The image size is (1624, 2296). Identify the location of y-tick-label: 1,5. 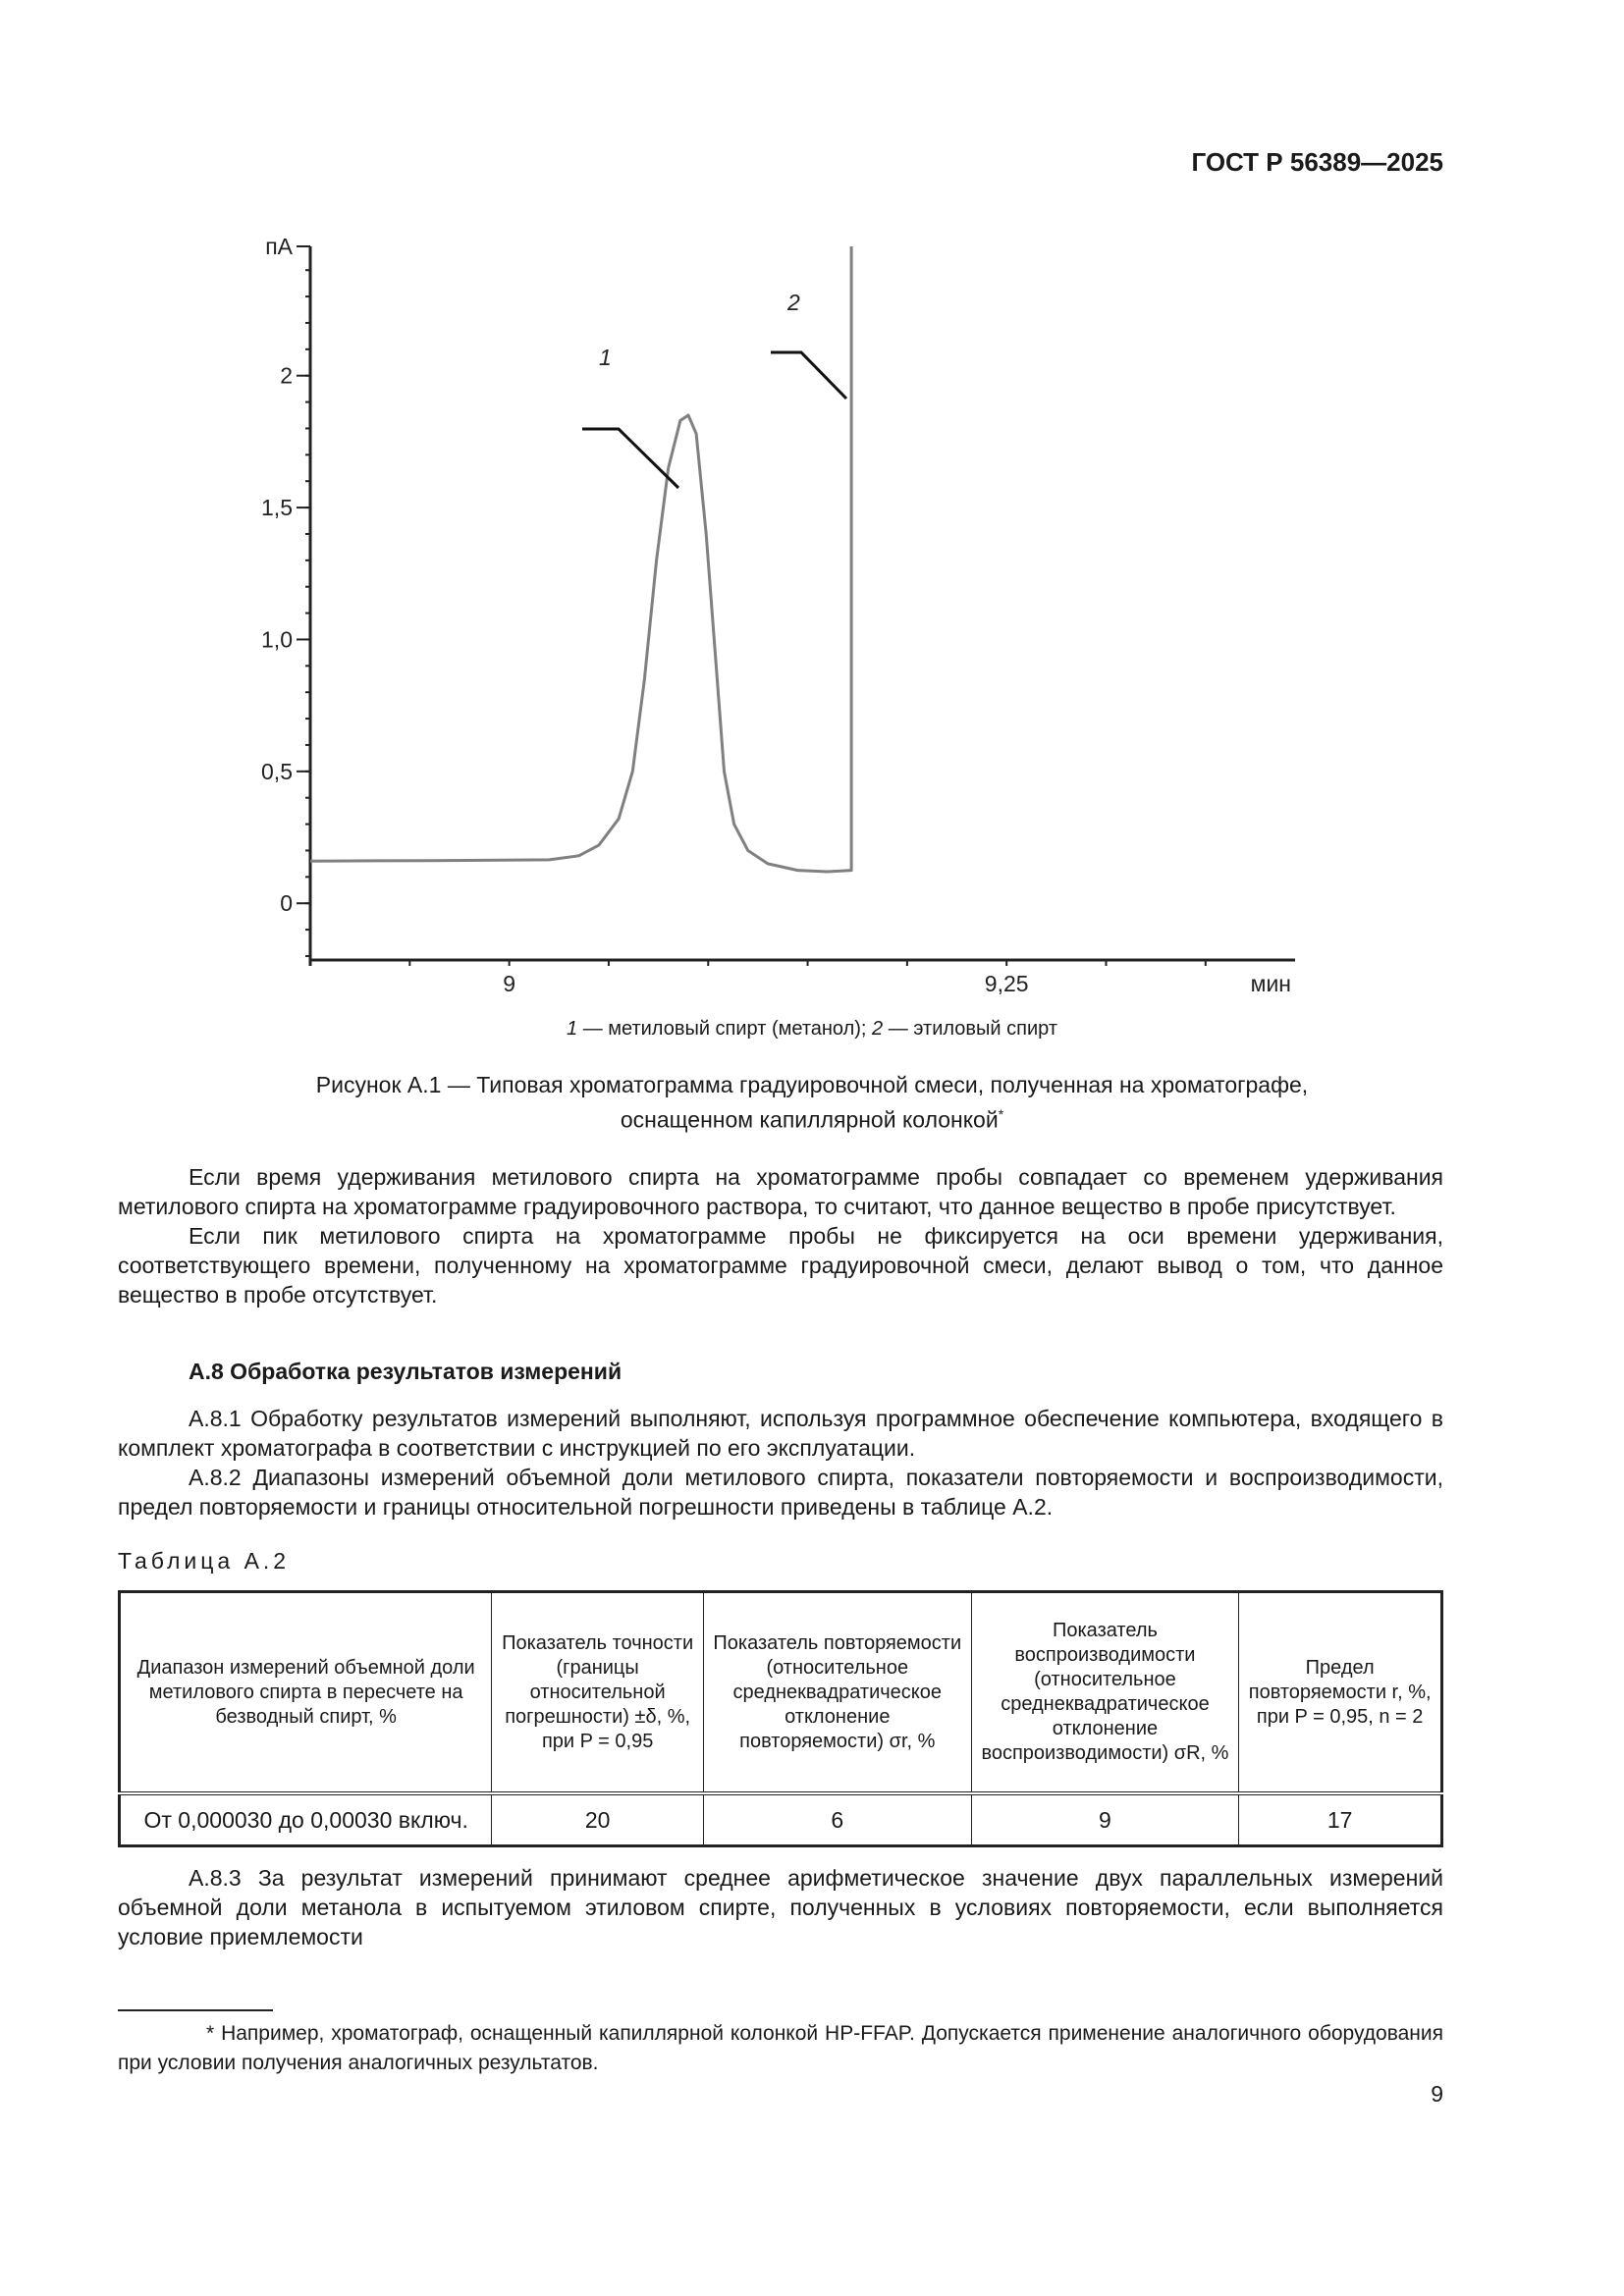
(277, 507).